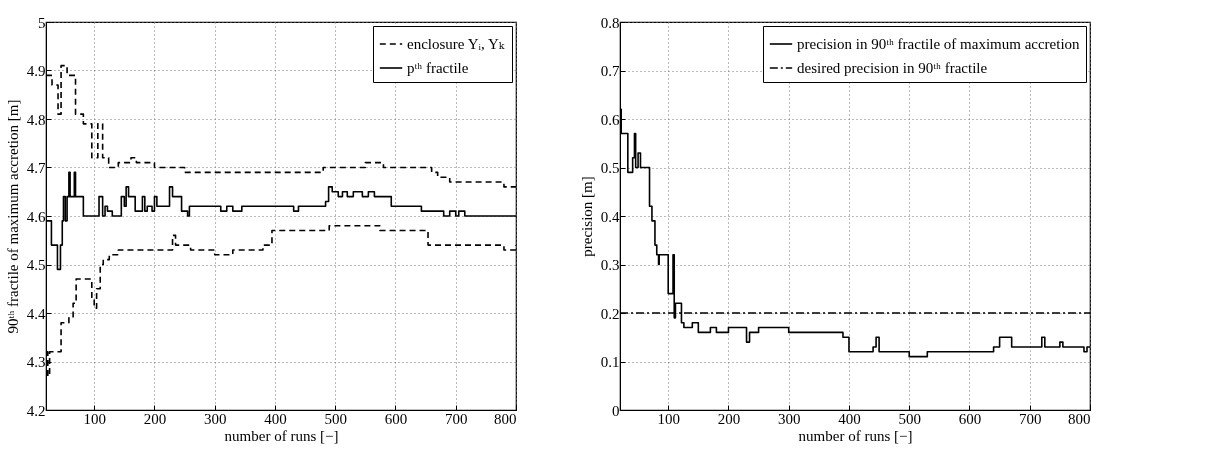  I want to click on y-tick-label: 5, so click(42, 22).